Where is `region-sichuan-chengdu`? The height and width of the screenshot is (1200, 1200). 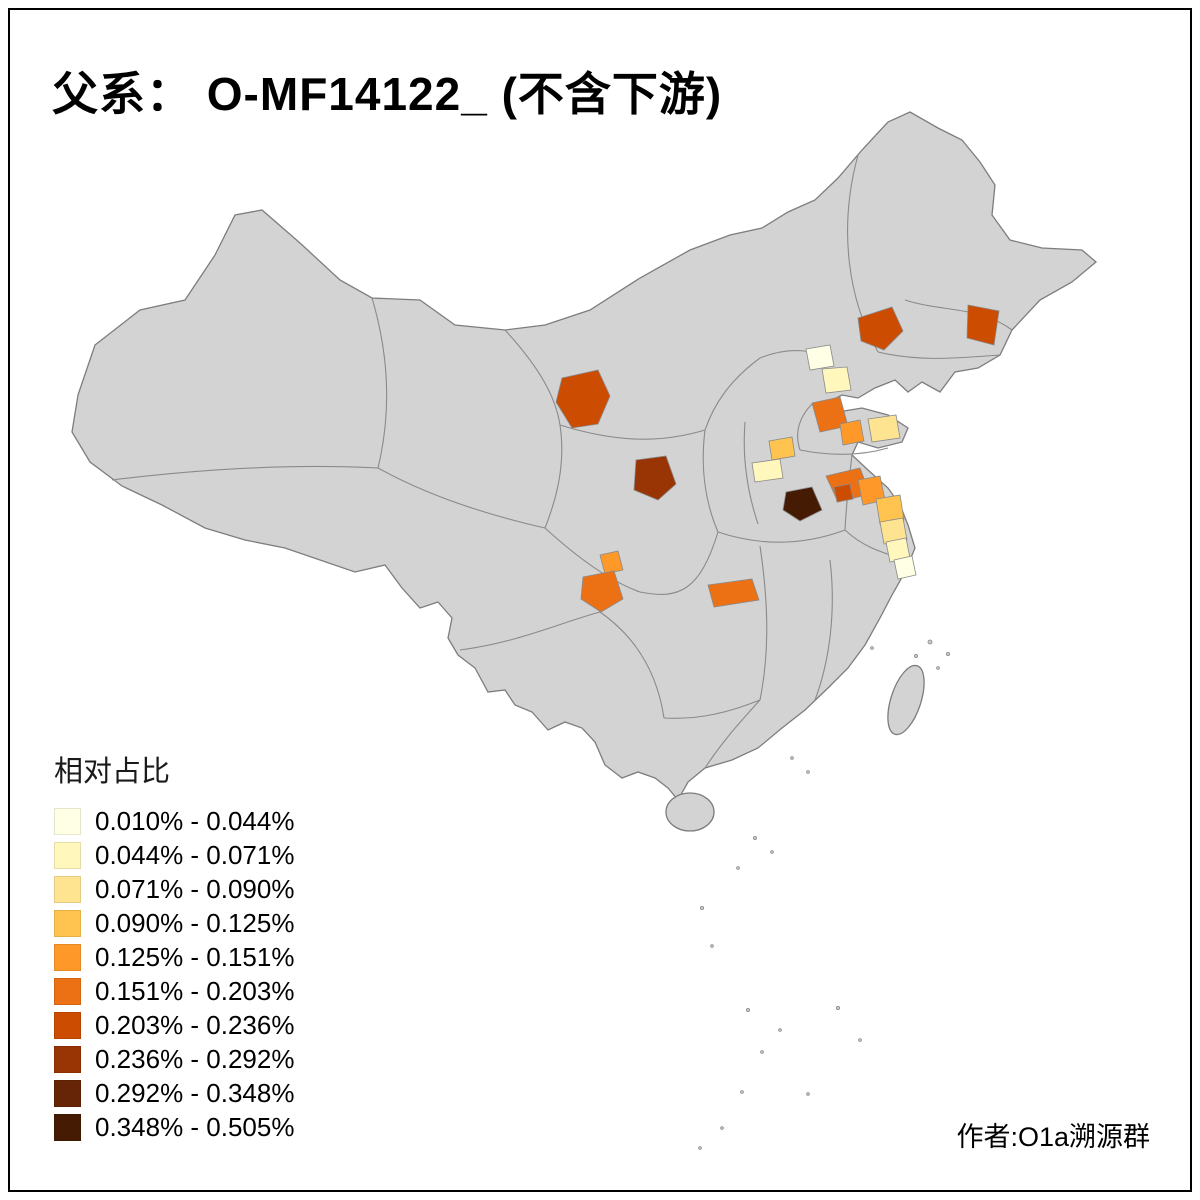
region-sichuan-chengdu is located at coordinates (602, 591).